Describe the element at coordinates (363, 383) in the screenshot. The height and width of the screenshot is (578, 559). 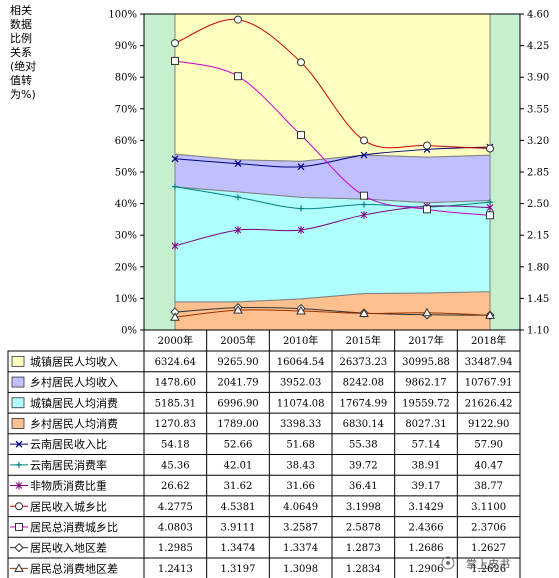
I see `table-cell-value: 8242.08` at that location.